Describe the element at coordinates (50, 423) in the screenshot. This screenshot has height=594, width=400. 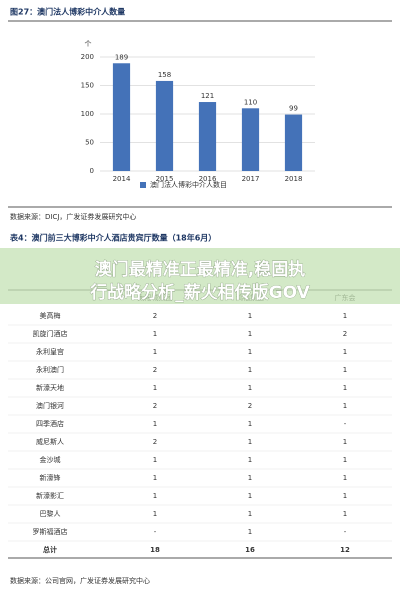
I see `row-label: 四季酒店` at that location.